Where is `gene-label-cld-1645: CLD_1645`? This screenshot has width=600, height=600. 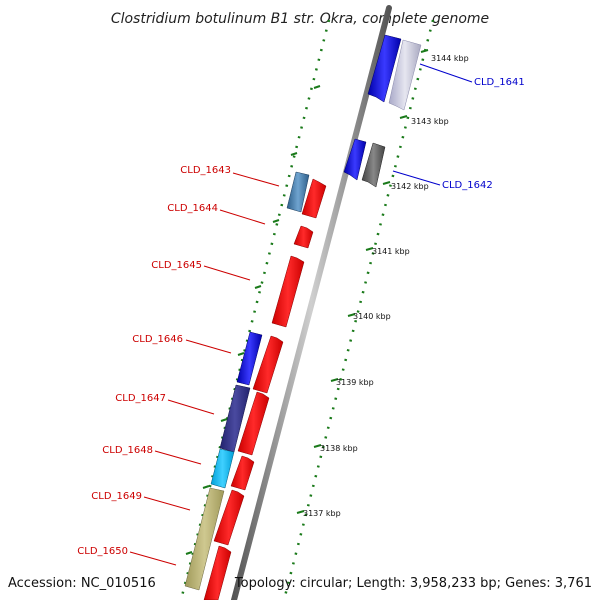
gene-label-cld-1645: CLD_1645 is located at coordinates (176, 265).